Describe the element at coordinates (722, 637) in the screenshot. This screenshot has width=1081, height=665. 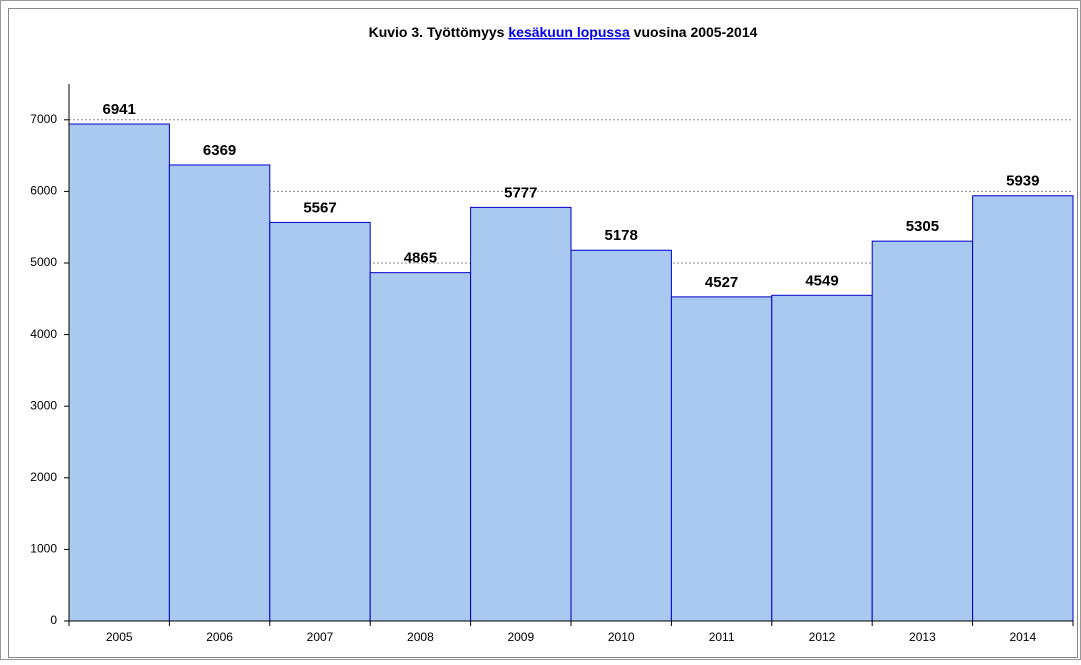
I see `x-tick-label: 2011` at that location.